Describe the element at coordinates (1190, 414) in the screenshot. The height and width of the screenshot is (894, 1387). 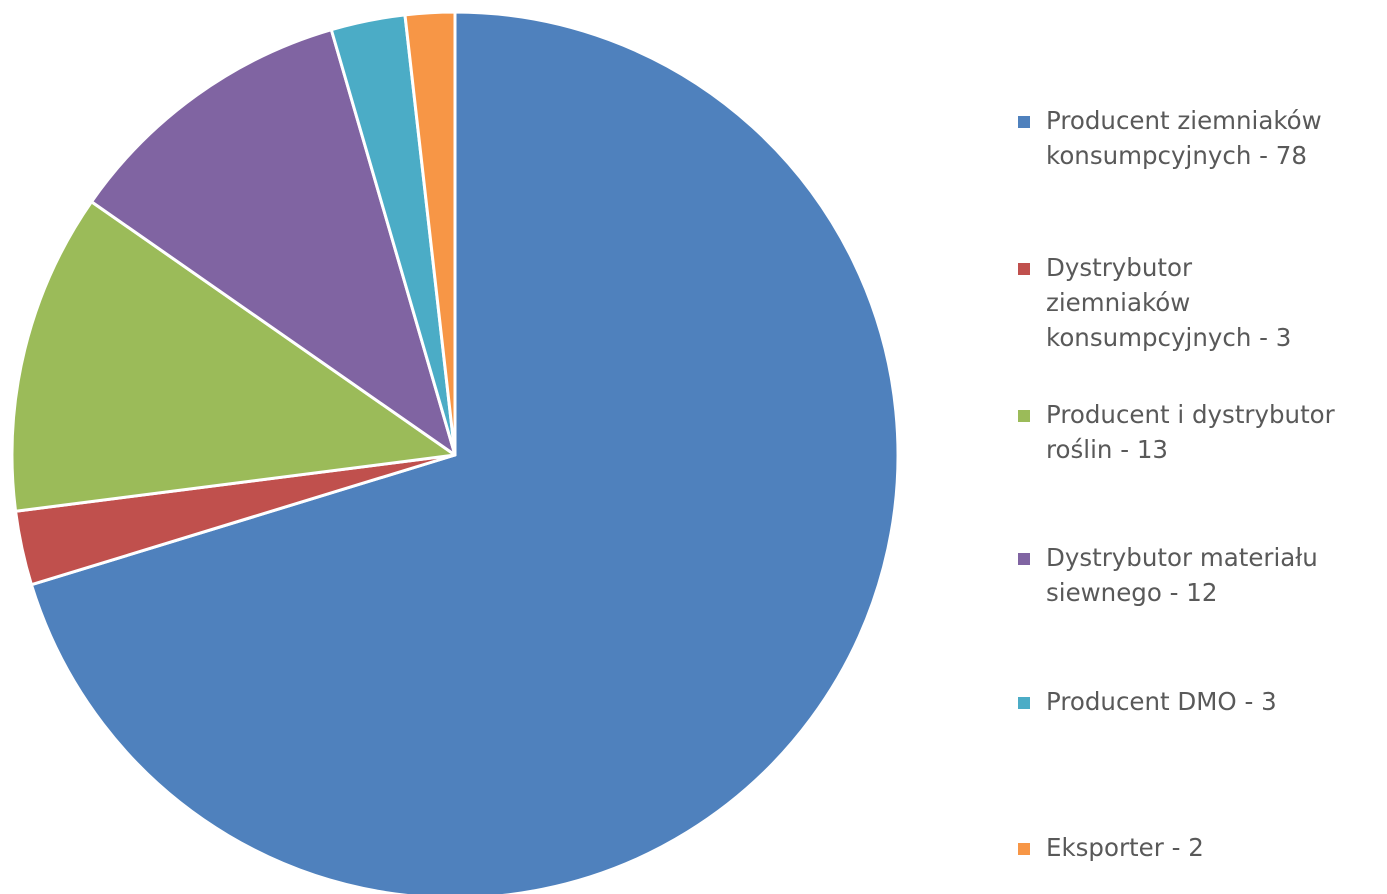
I see `legend-label-line: Producent i dystrybutor` at that location.